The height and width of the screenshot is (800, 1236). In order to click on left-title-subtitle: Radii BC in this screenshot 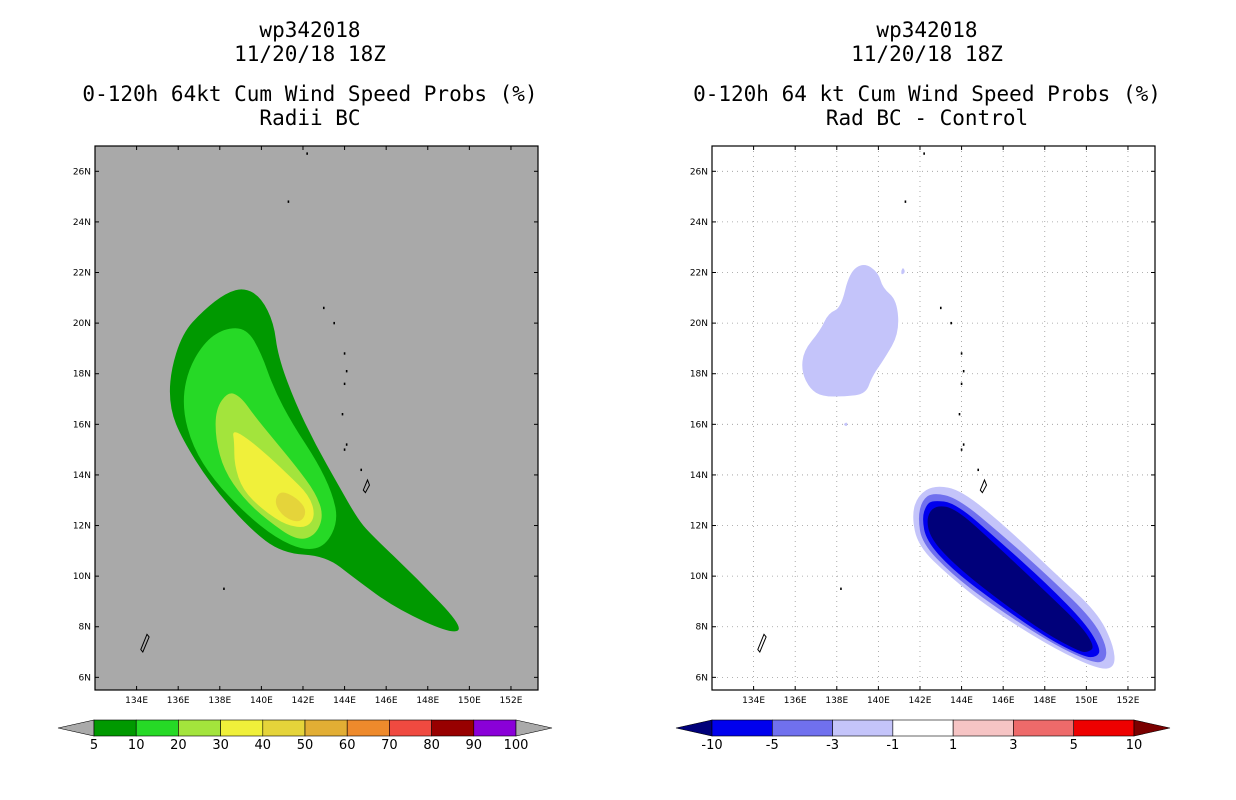, I will do `click(310, 118)`.